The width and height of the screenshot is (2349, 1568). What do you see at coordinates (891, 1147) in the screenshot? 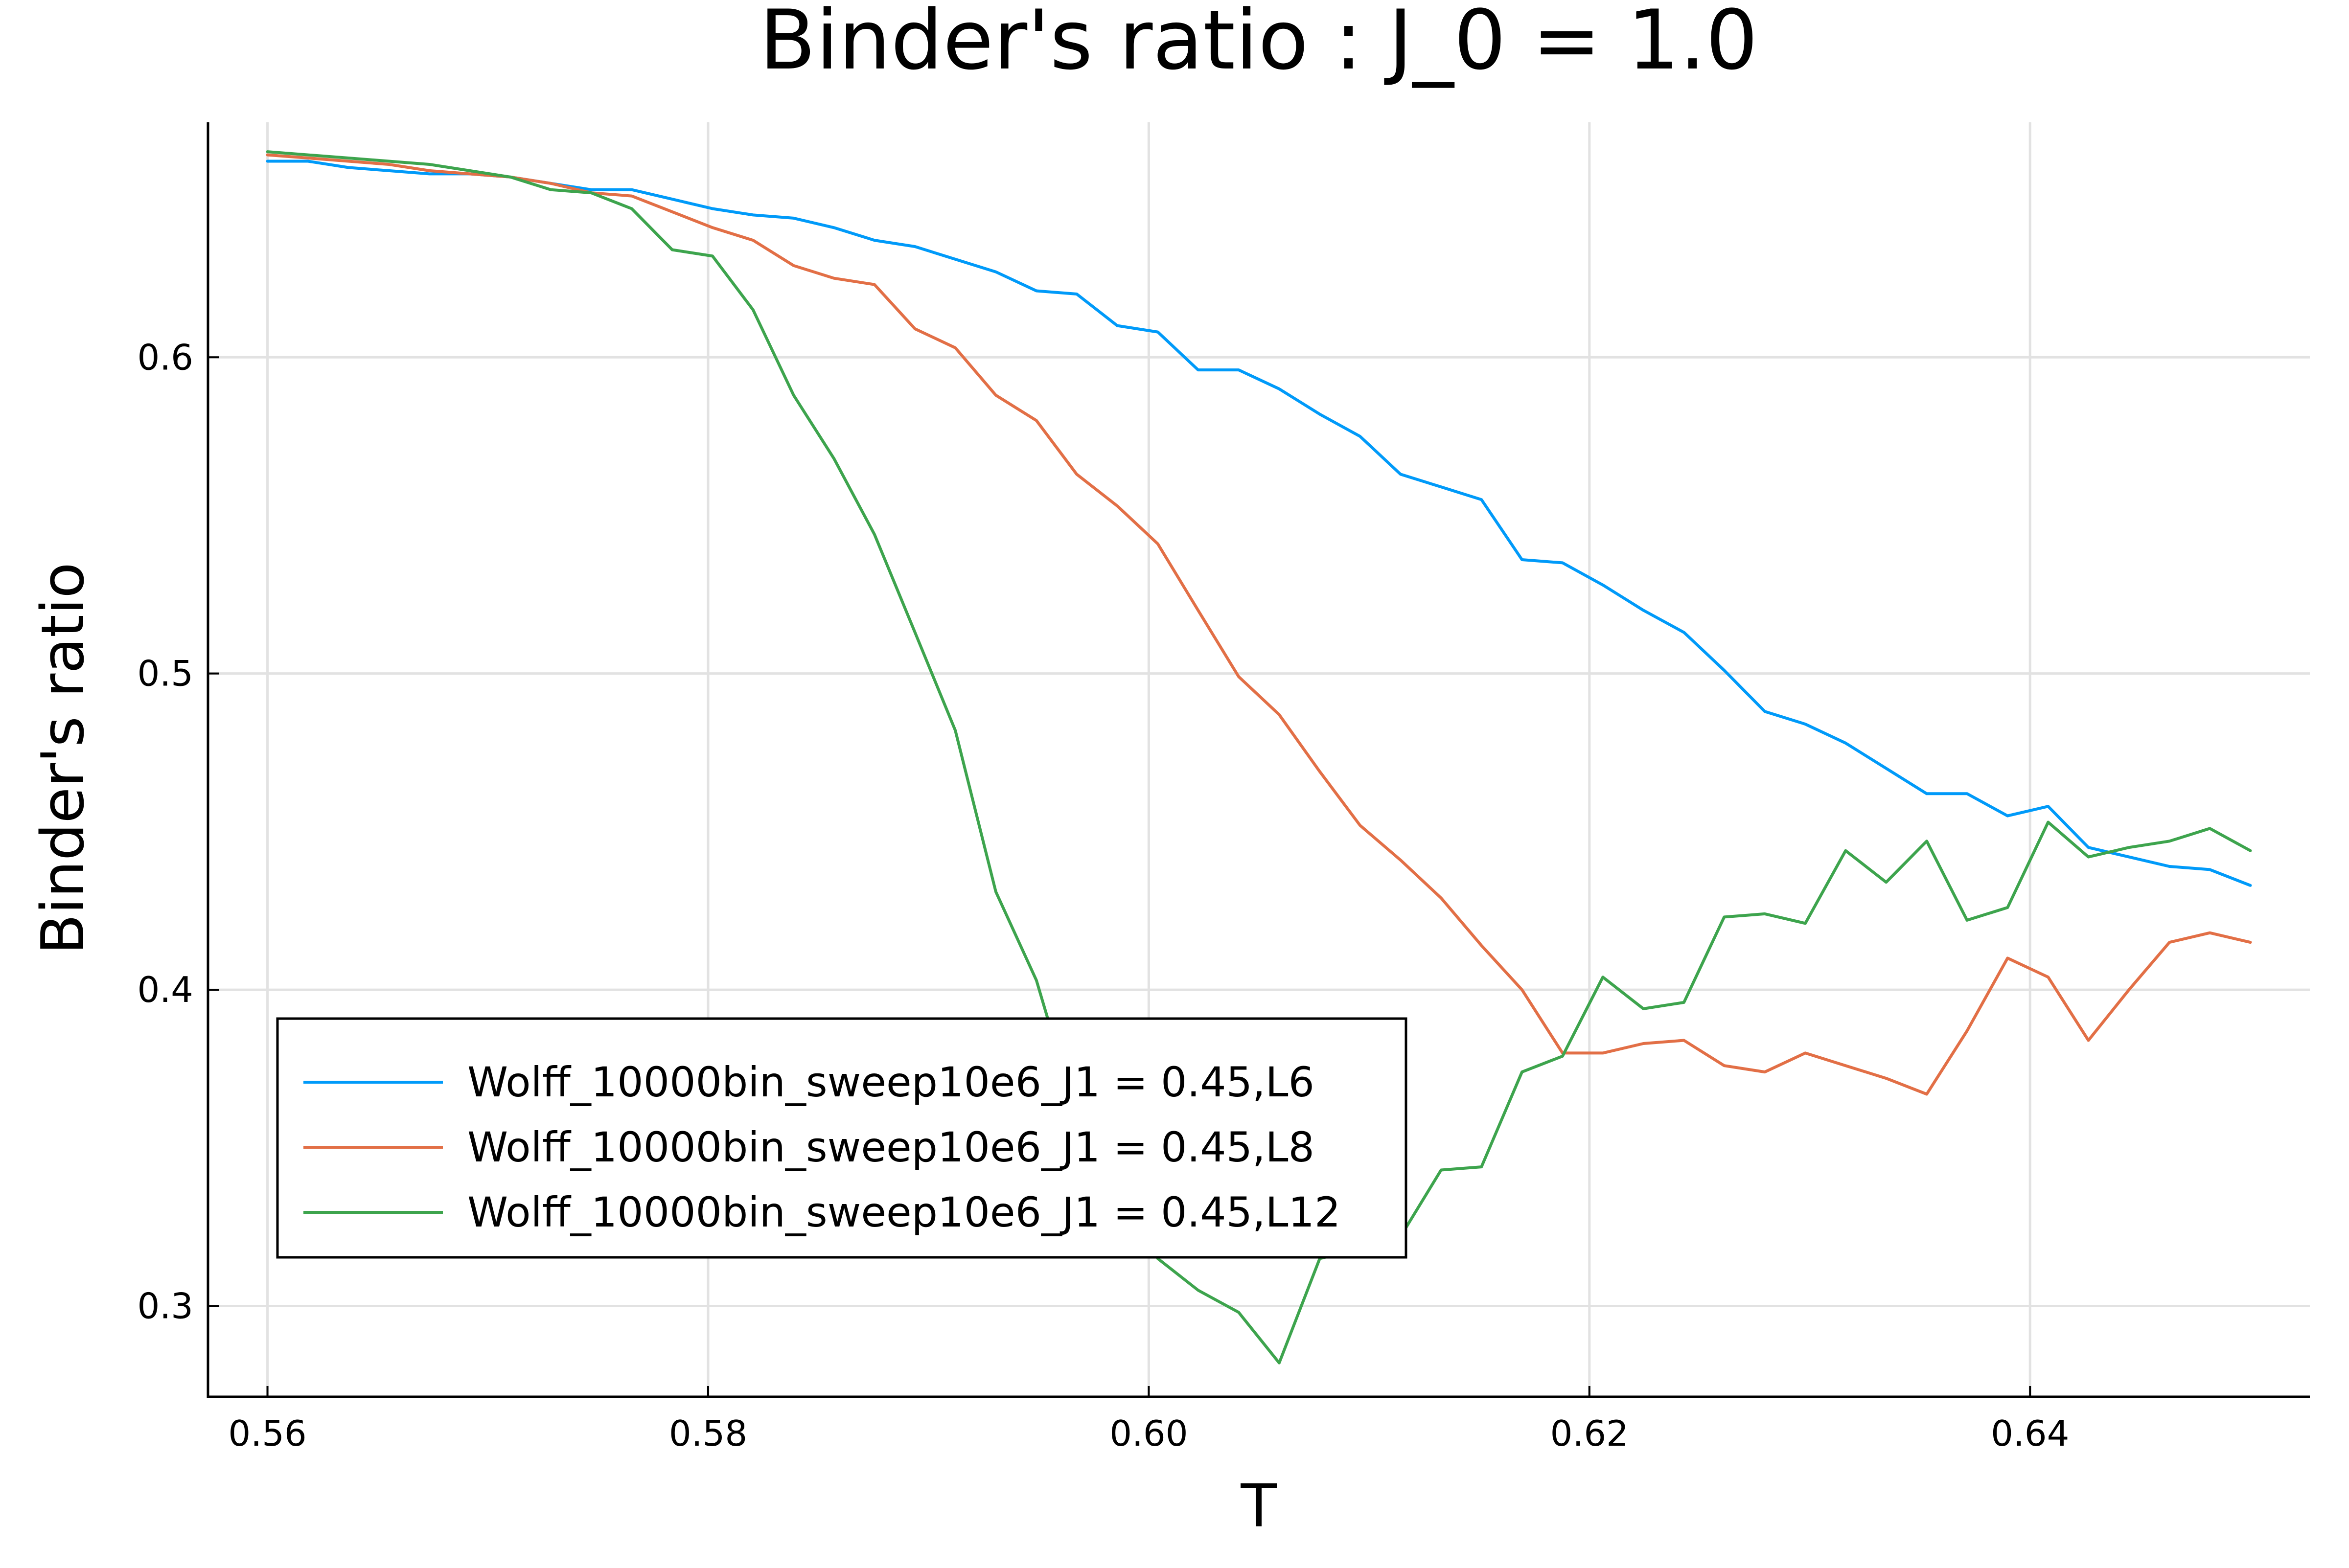
I see `legend-label-2: Wolff_10000bin_sweep10e6_J1 = 0.45,L8` at bounding box center [891, 1147].